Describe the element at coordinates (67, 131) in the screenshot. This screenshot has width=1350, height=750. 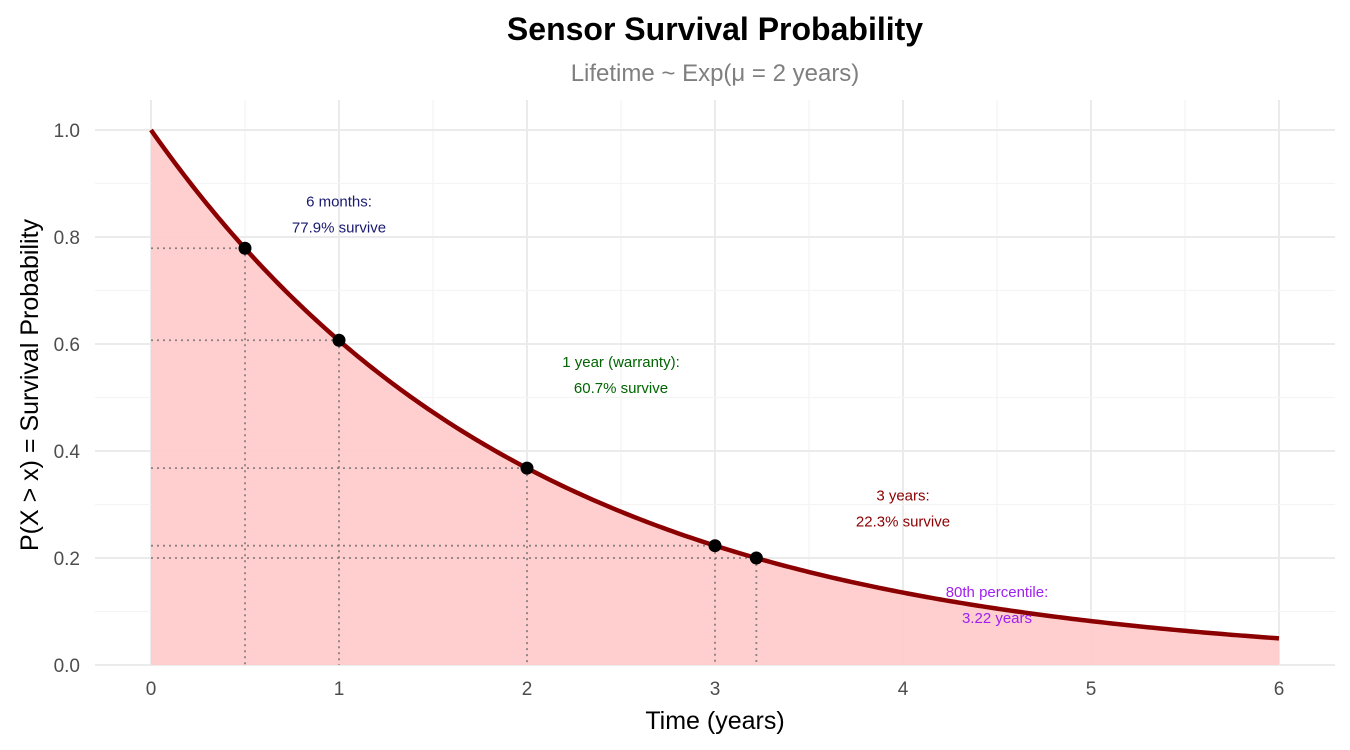
I see `y-tick-label: 1.0` at that location.